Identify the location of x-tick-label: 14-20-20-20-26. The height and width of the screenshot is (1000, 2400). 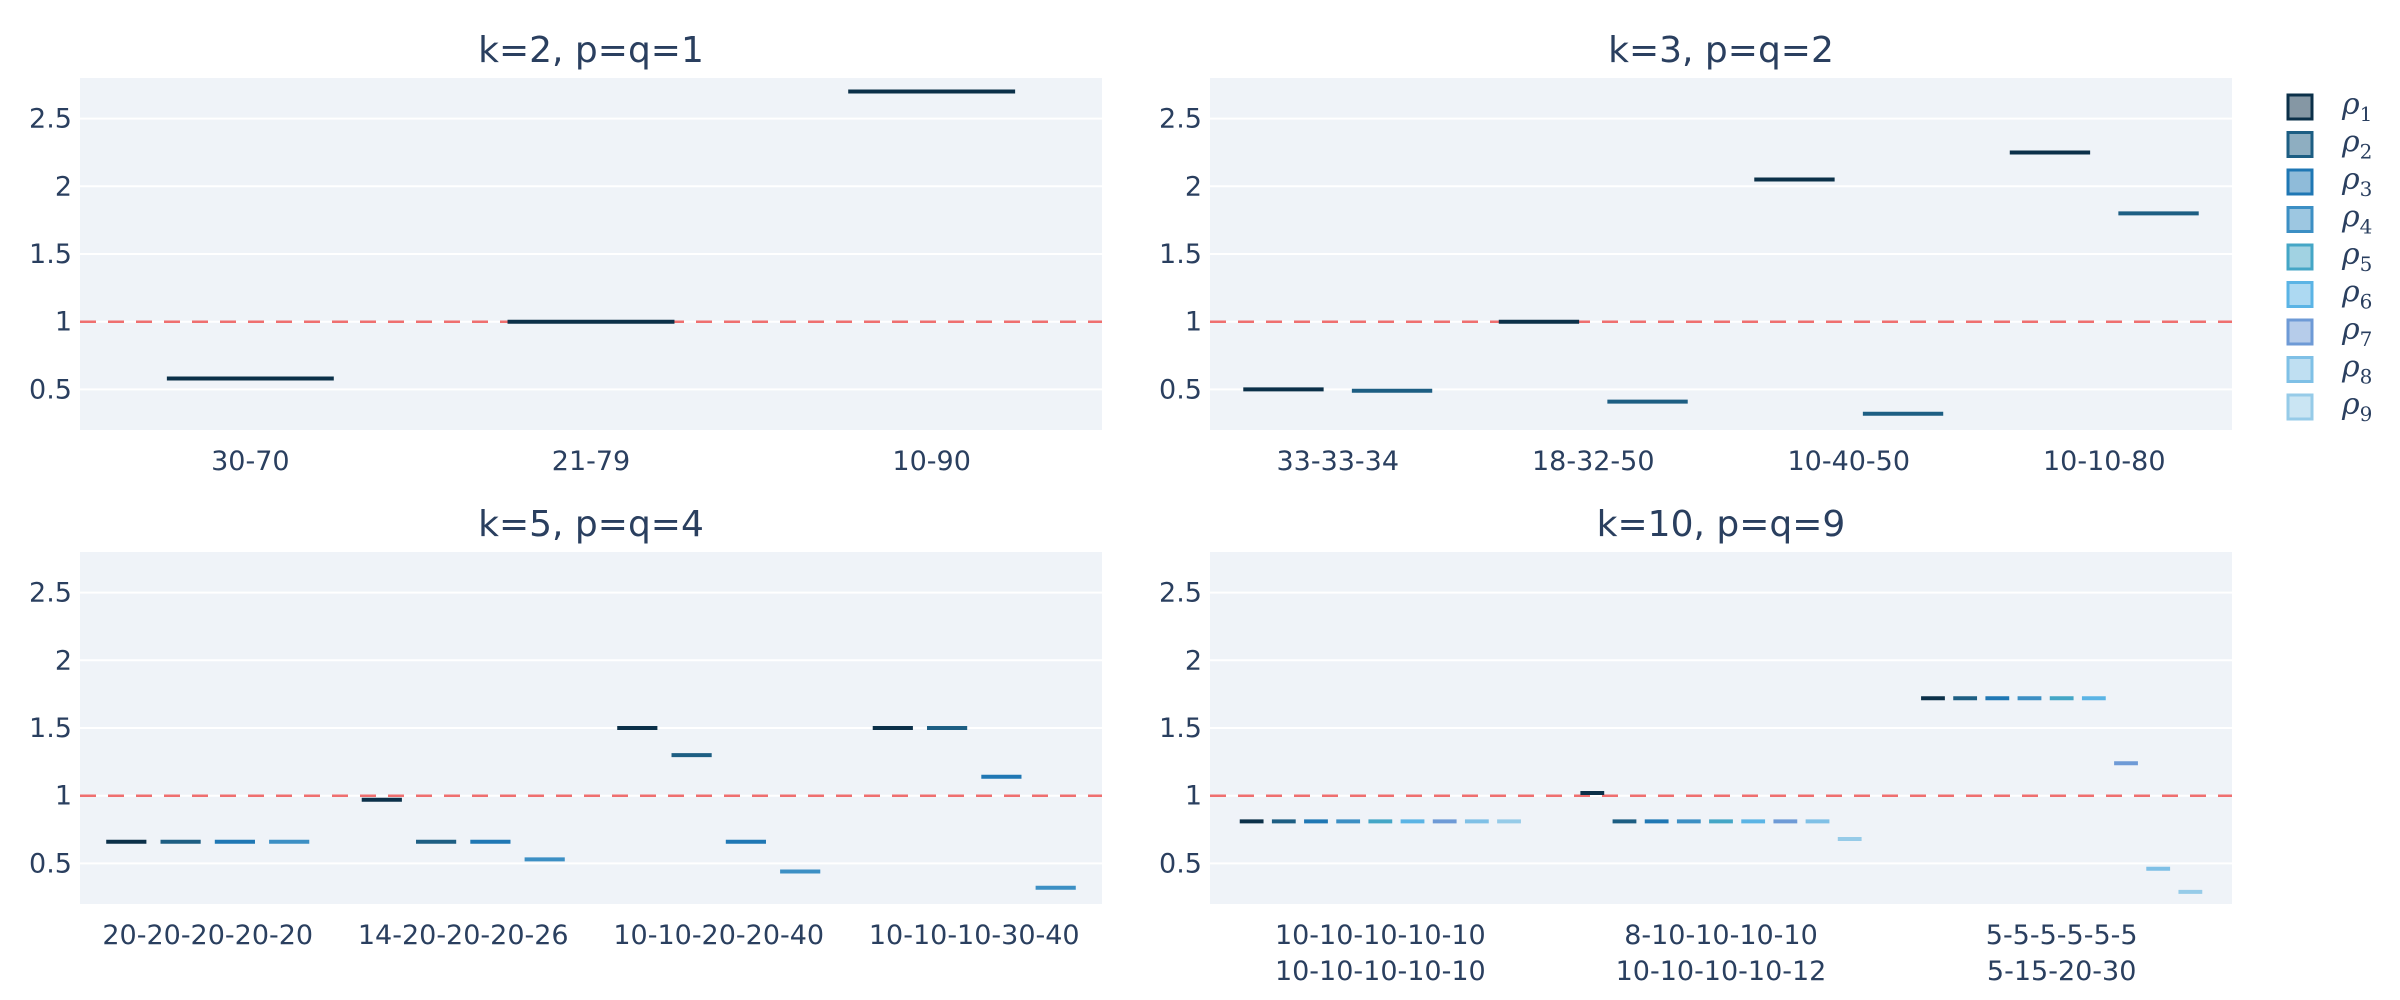
(463, 935).